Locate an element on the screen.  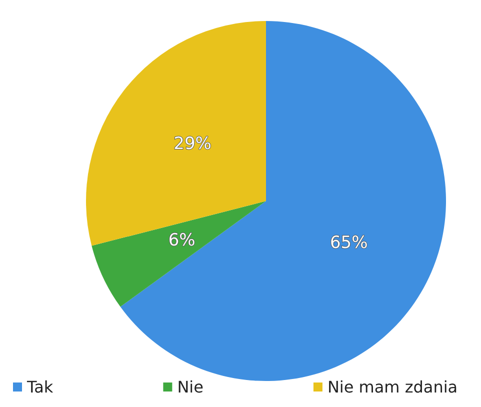
legend-label: Tak is located at coordinates (40, 387).